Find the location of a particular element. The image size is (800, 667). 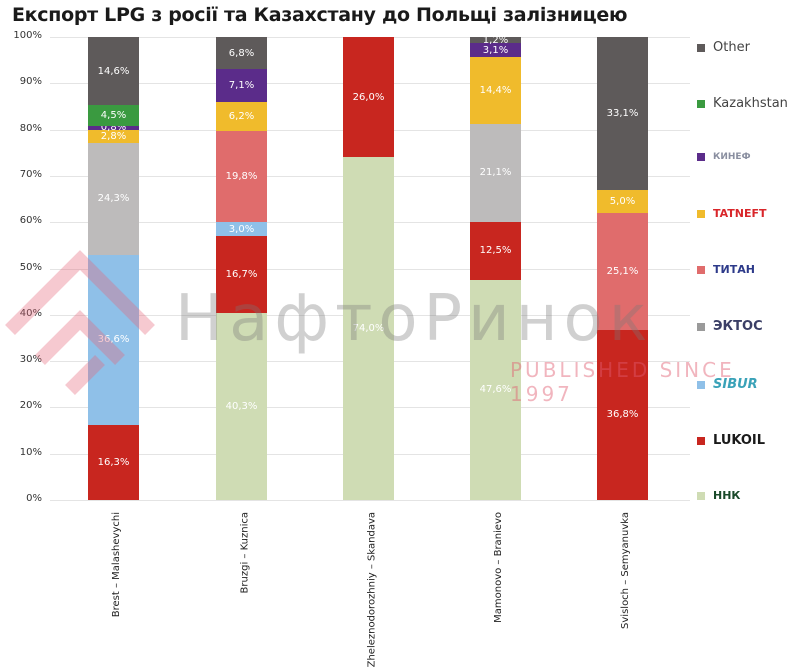

legend-logo-icon: ТИТАН is located at coordinates (734, 269).